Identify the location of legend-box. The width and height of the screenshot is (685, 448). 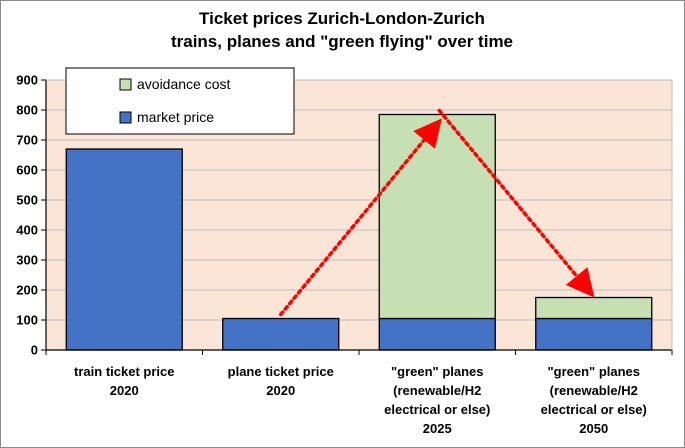
(180, 101).